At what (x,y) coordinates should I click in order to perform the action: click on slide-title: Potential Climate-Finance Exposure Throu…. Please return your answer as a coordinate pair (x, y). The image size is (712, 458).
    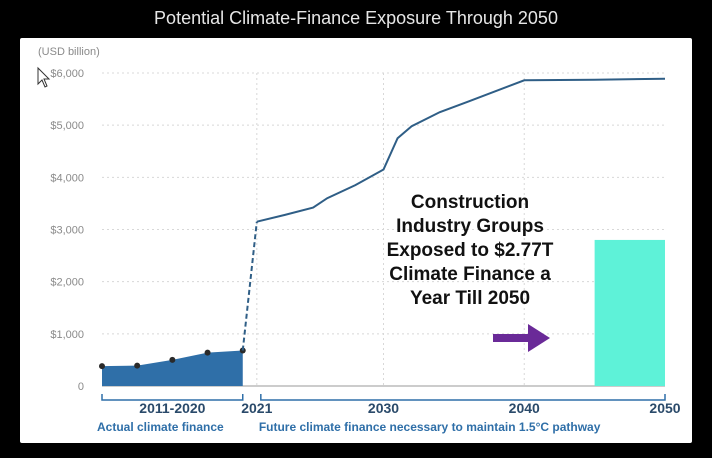
    Looking at the image, I should click on (356, 18).